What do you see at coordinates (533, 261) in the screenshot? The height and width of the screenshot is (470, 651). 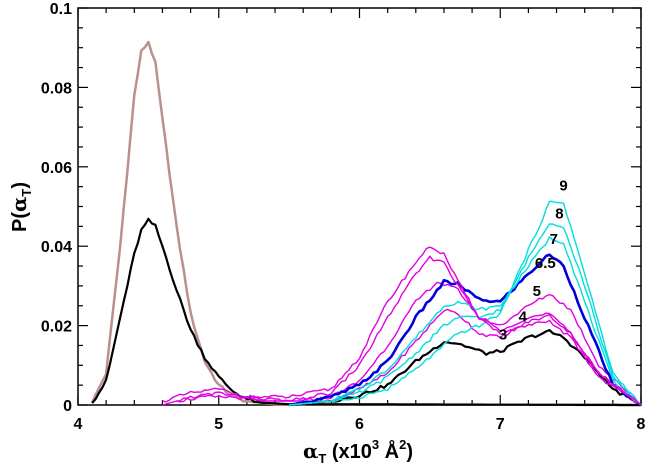 I see `curve-labels: 9 8 7 6.5 543` at bounding box center [533, 261].